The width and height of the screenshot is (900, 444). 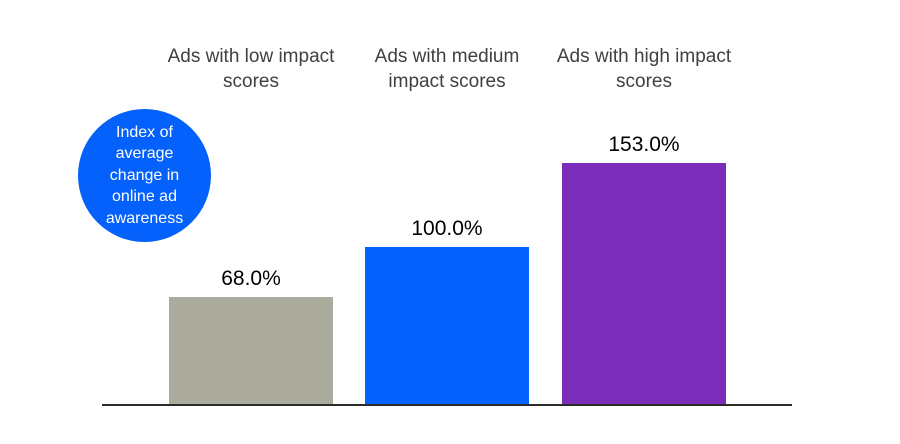 I want to click on value-label: 68.0%, so click(x=251, y=278).